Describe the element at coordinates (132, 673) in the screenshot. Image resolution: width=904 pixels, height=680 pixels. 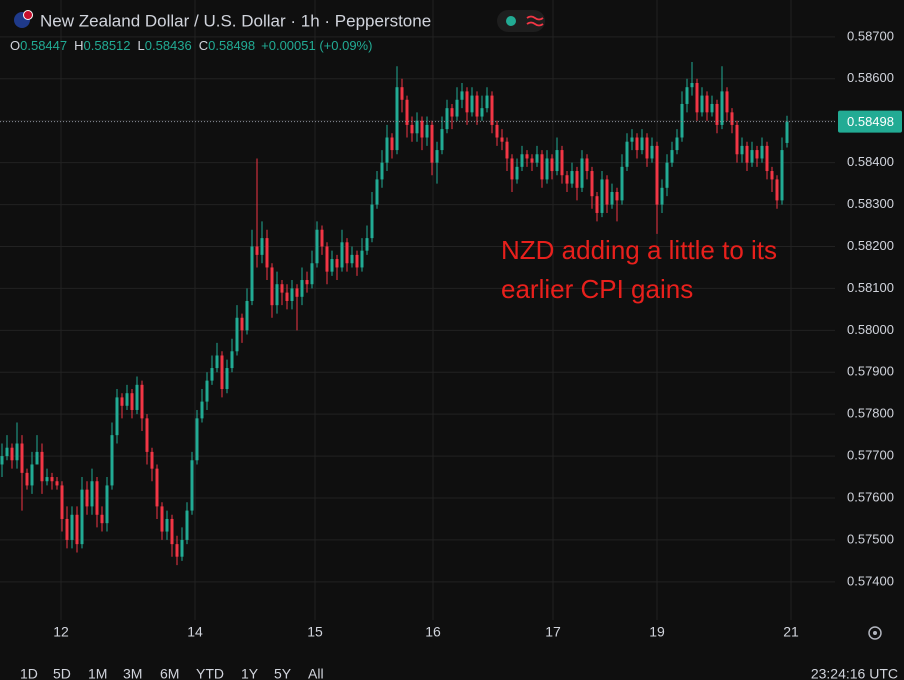
I see `range-button: 3M` at that location.